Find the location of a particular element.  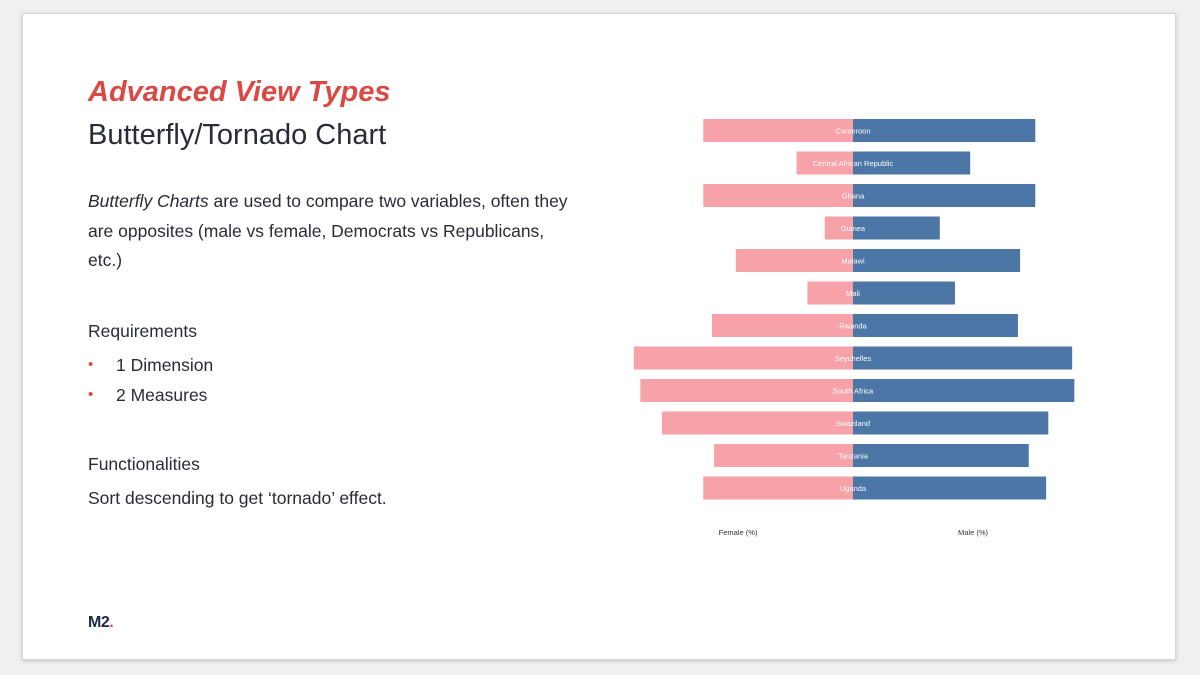

requirement-label: 2 Measures is located at coordinates (162, 395).